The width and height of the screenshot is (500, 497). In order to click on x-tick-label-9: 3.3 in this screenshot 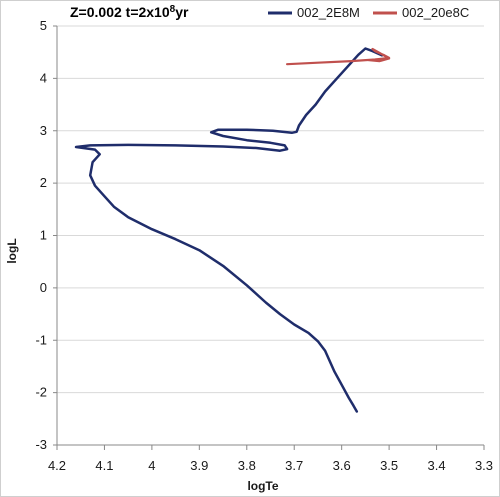, I will do `click(484, 465)`.